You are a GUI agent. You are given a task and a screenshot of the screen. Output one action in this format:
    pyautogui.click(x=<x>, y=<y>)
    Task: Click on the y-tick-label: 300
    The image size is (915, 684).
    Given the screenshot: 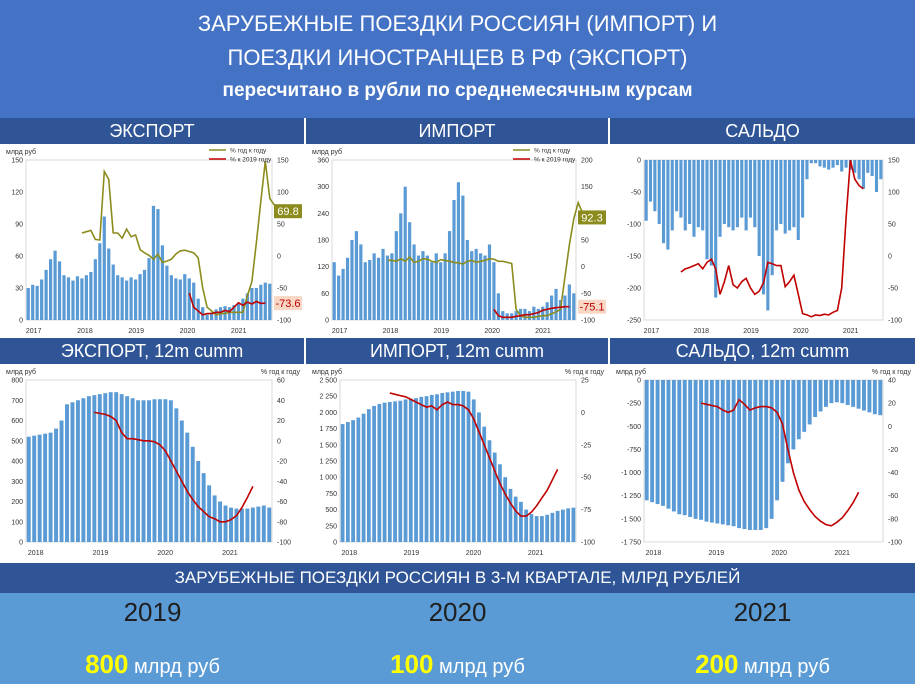 What is the action you would take?
    pyautogui.click(x=17, y=482)
    